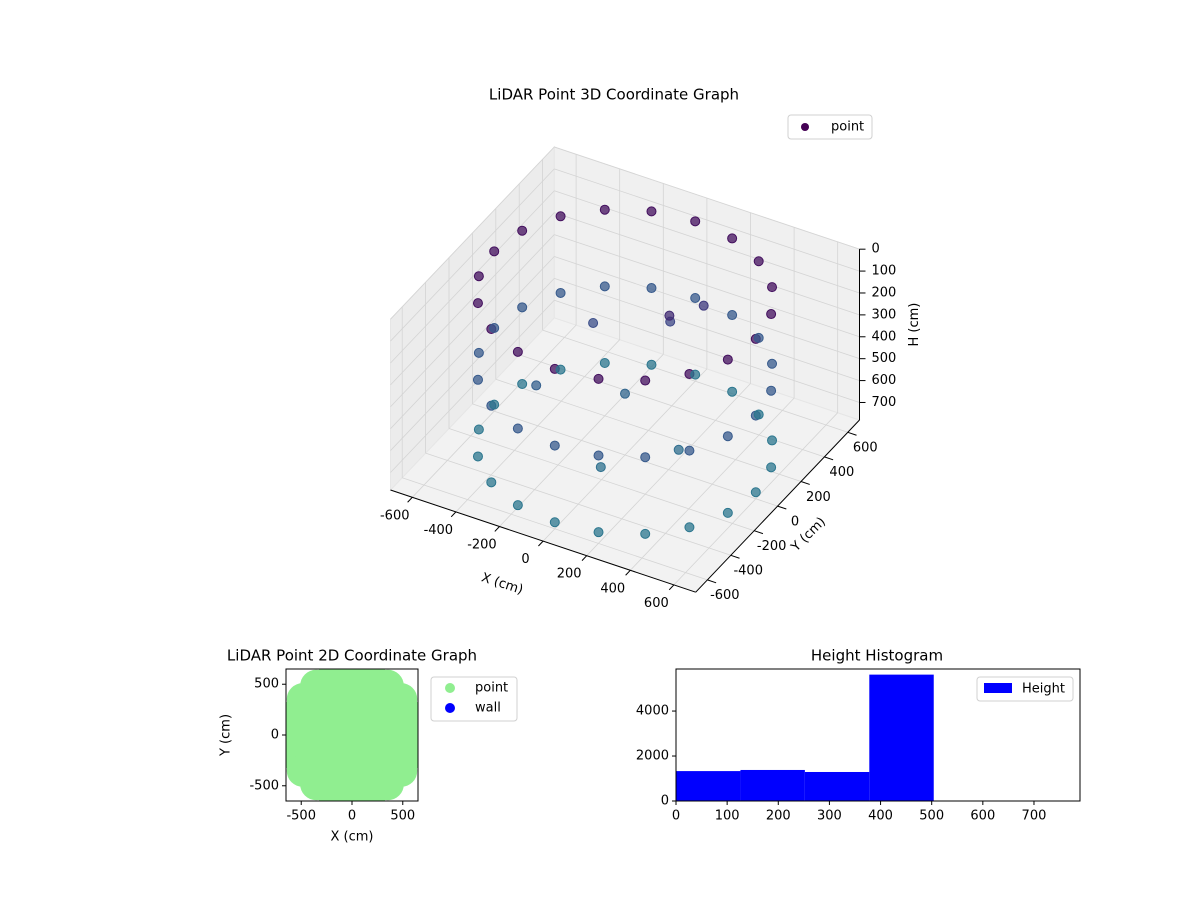 This screenshot has width=1200, height=900. What do you see at coordinates (876, 249) in the screenshot?
I see `z-tick-label: 0` at bounding box center [876, 249].